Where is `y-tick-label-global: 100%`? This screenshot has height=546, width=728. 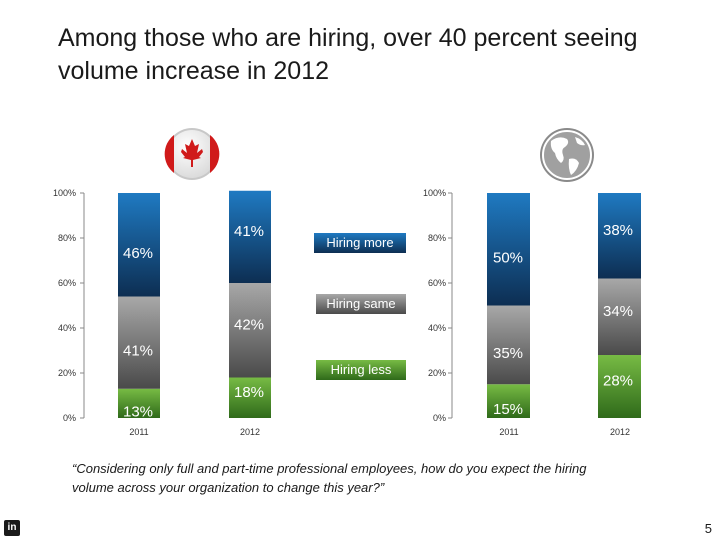
y-tick-label-global: 100% is located at coordinates (434, 193).